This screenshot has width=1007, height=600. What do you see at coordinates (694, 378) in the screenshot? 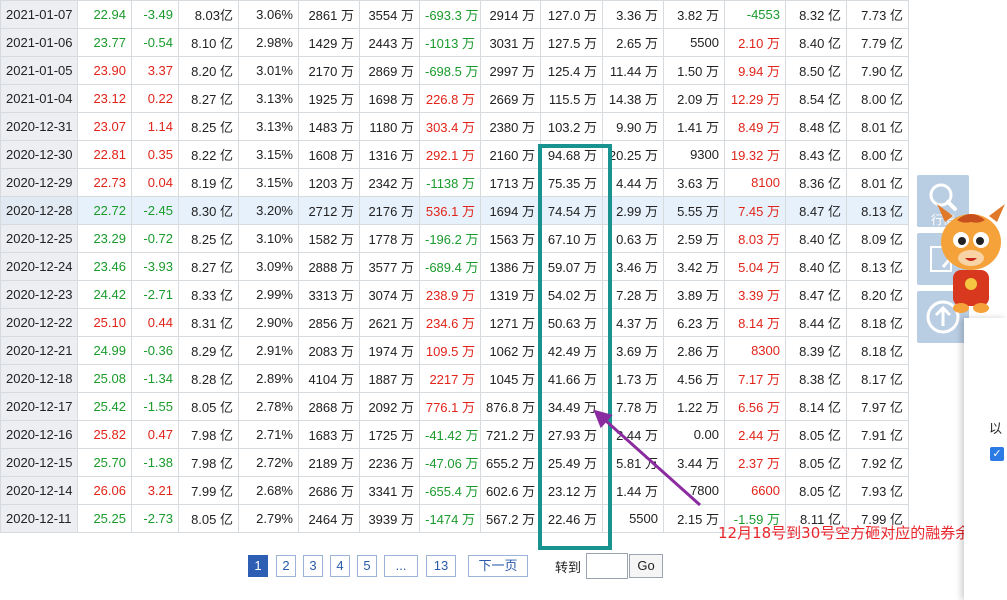
I see `value-cell: 4.56 万` at bounding box center [694, 378].